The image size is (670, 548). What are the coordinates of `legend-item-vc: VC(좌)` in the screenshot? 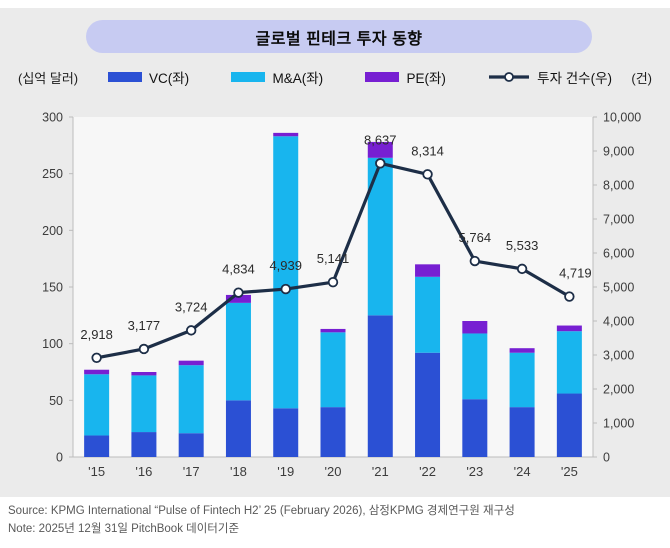 It's located at (148, 77).